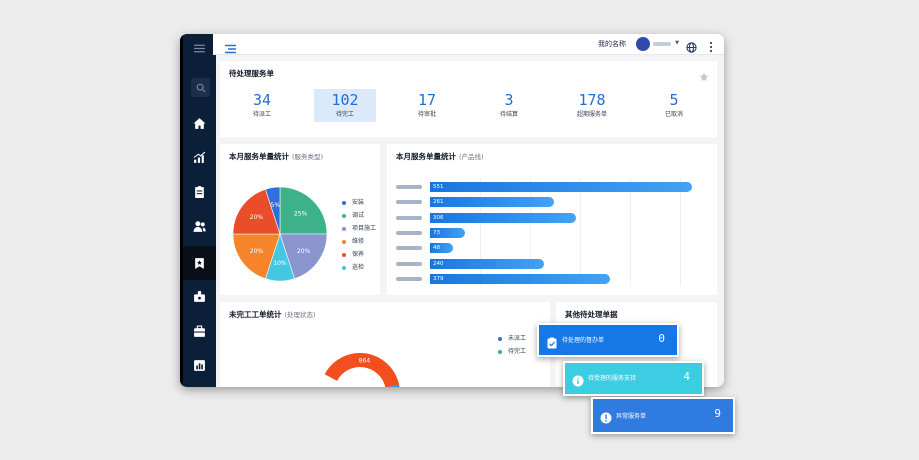  I want to click on stat-value: 34, so click(262, 100).